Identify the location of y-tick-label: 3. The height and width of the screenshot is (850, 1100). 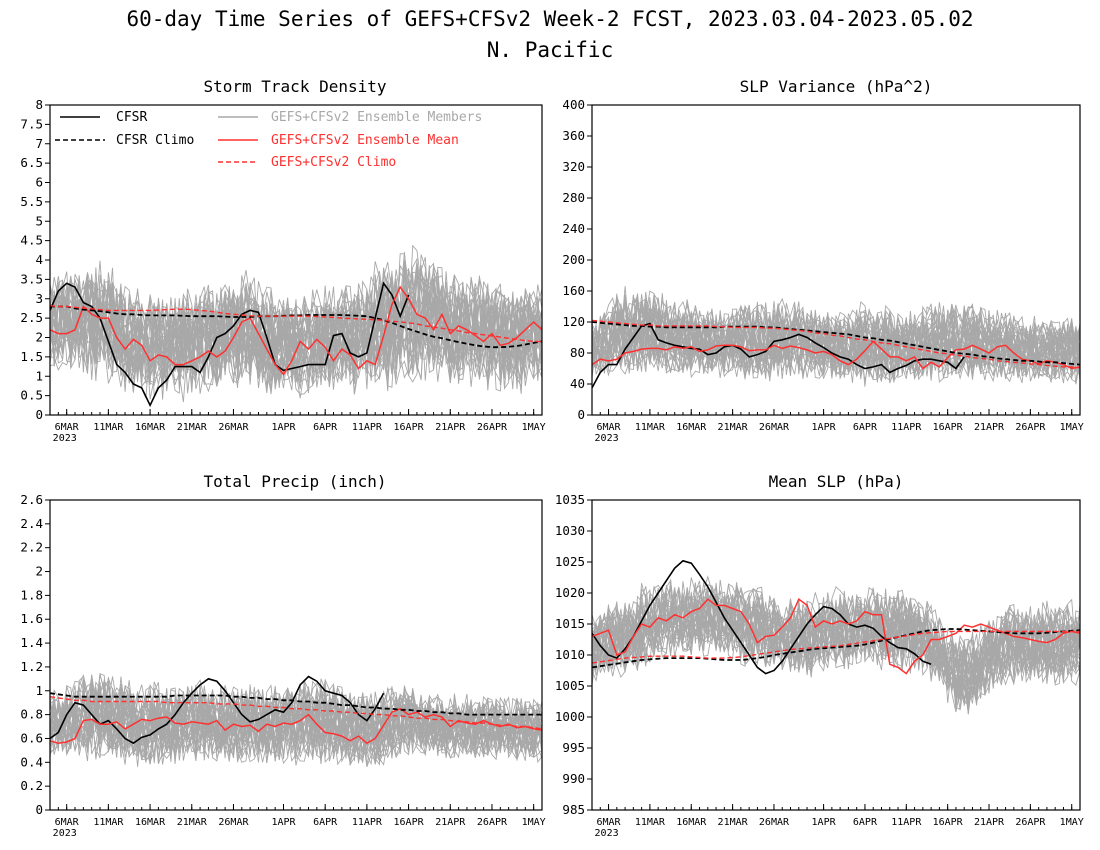
(39, 298).